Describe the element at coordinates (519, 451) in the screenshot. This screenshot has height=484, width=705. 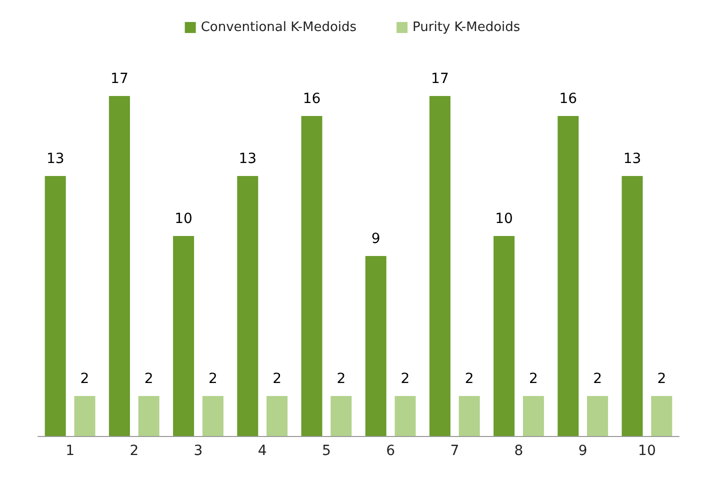
I see `x-tick-label: 8` at that location.